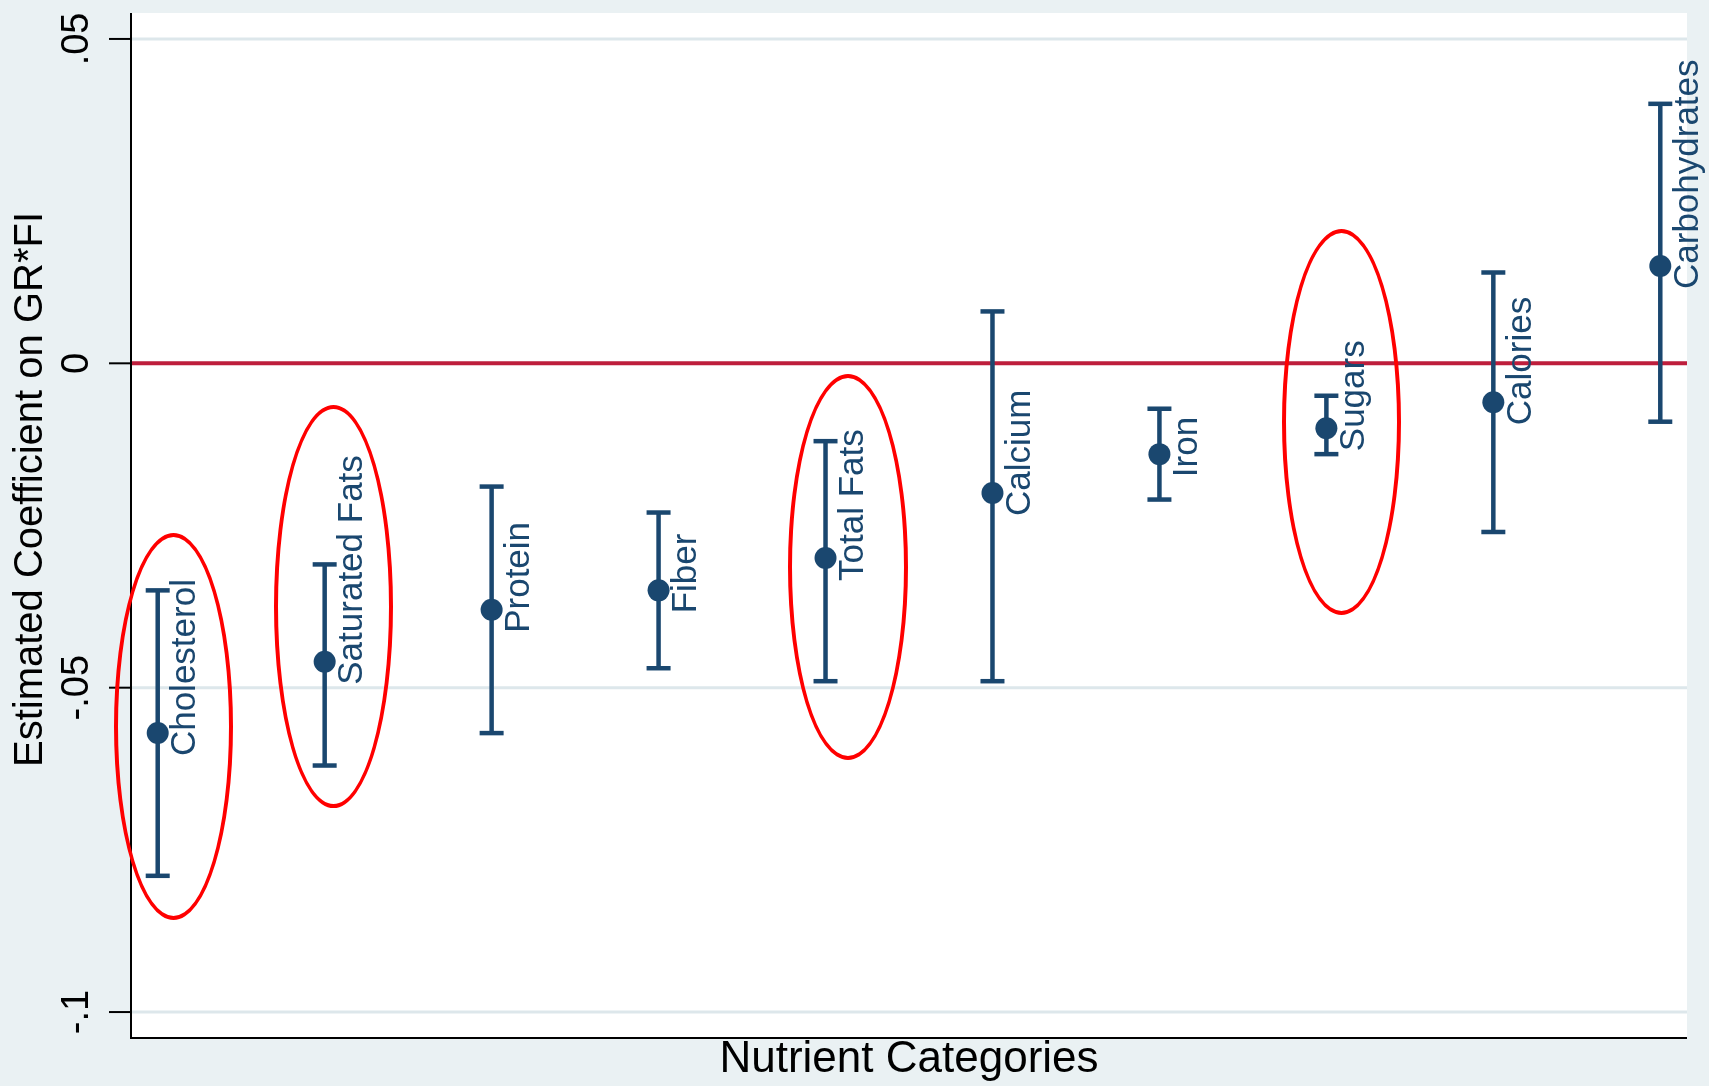 Image resolution: width=1709 pixels, height=1086 pixels. Describe the element at coordinates (1518, 361) in the screenshot. I see `x-tick-label: Calories` at that location.